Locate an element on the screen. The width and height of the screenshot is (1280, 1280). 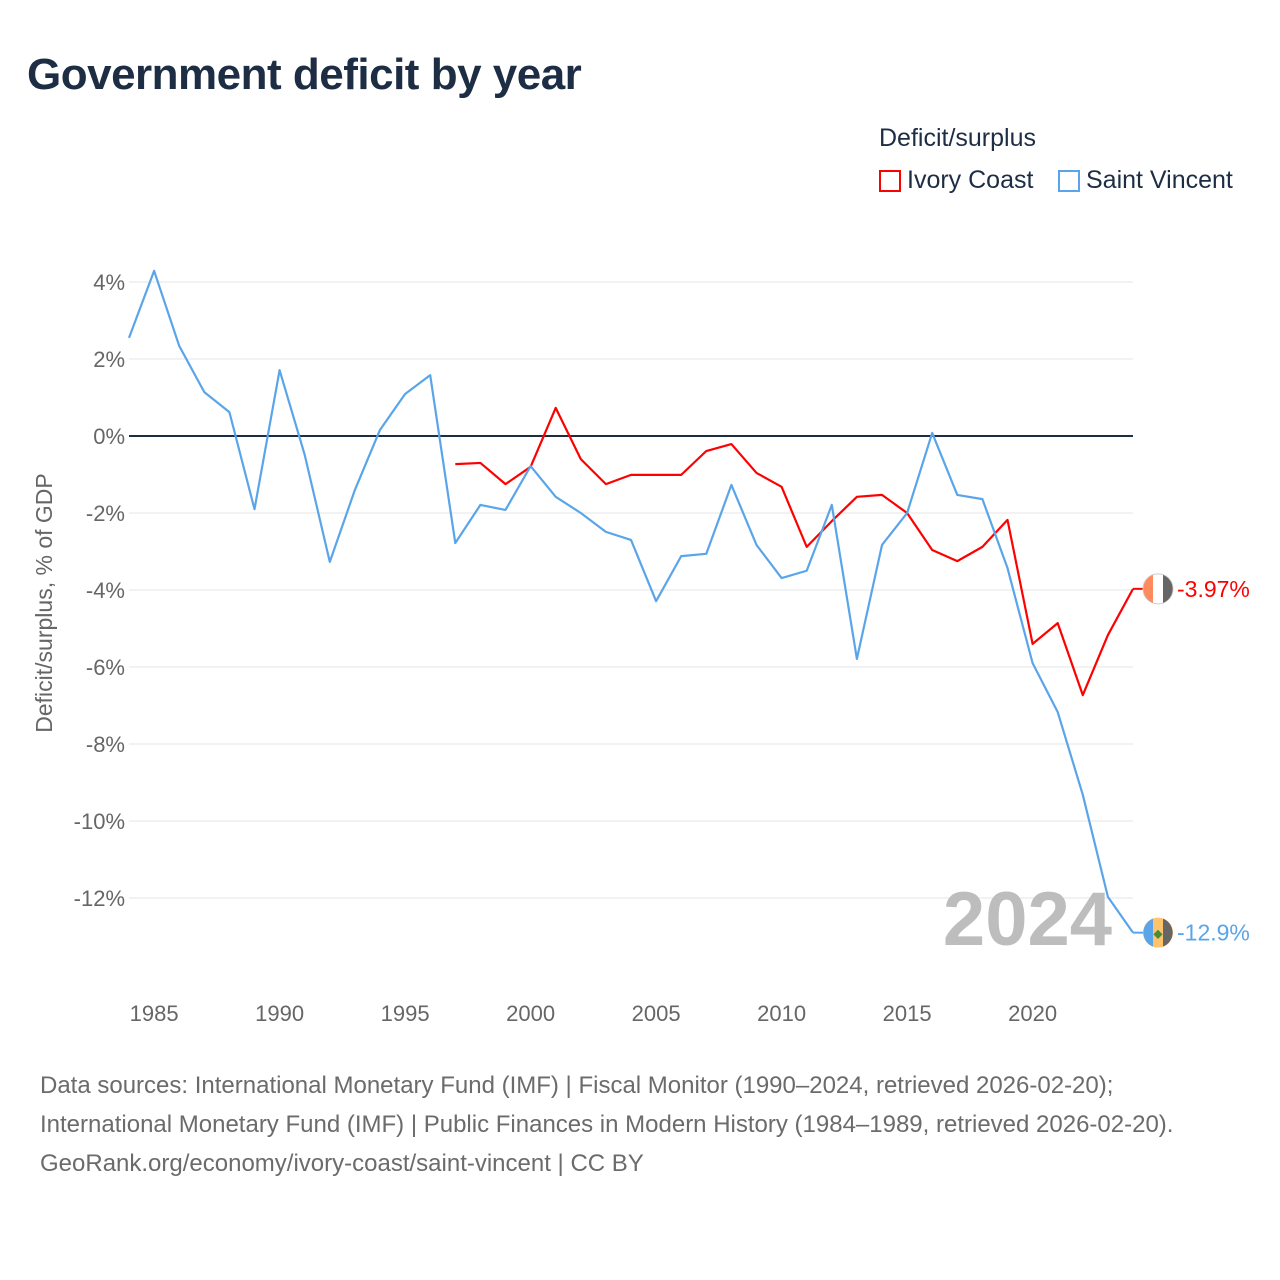
legend-label: Ivory Coast is located at coordinates (970, 180).